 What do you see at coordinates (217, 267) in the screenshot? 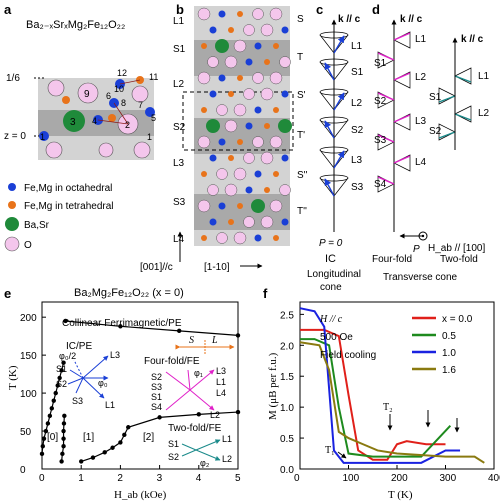
I see `axis-1-10-label: [1-10]` at bounding box center [217, 267].